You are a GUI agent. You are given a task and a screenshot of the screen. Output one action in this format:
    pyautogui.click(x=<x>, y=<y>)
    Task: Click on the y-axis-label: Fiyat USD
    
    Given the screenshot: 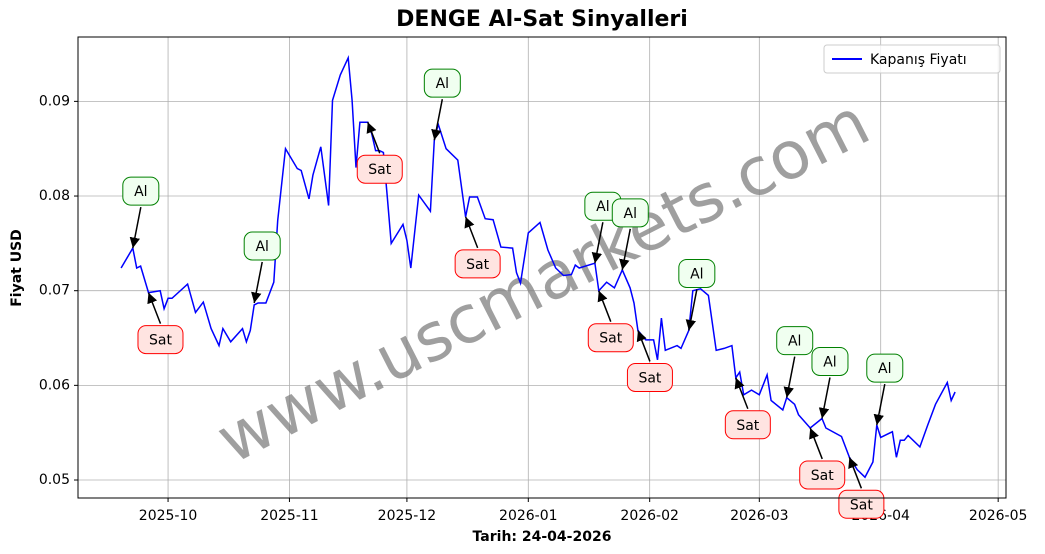 What is the action you would take?
    pyautogui.click(x=17, y=268)
    